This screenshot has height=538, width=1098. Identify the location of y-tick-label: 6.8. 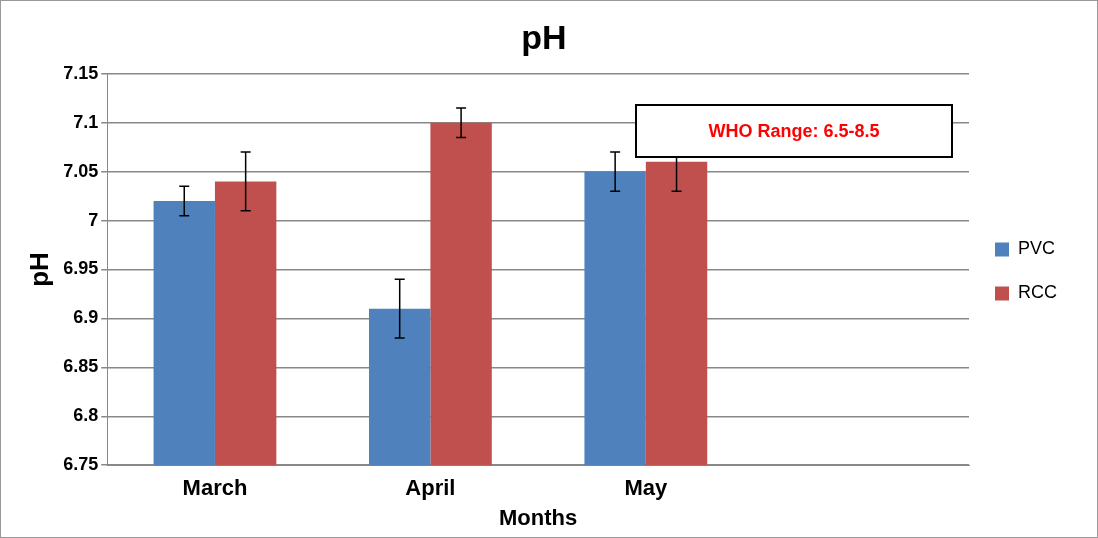
(86, 415).